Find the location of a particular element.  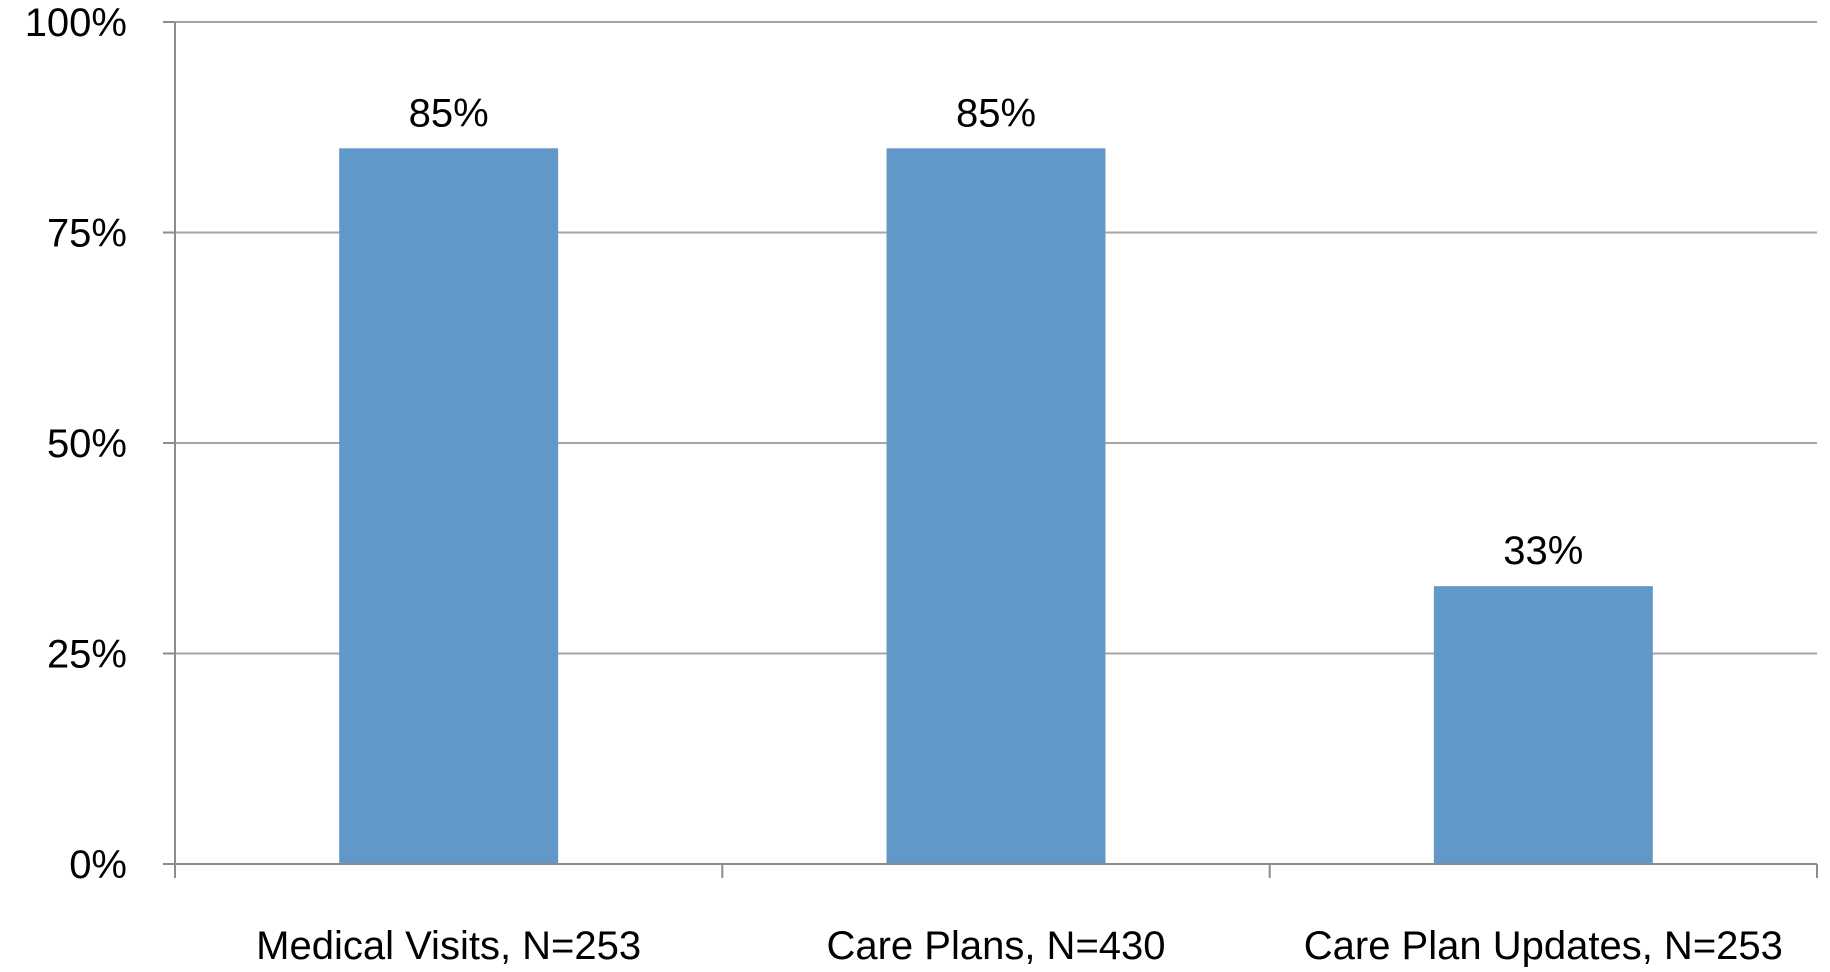

category-label: Care Plans, N=430 is located at coordinates (995, 945).